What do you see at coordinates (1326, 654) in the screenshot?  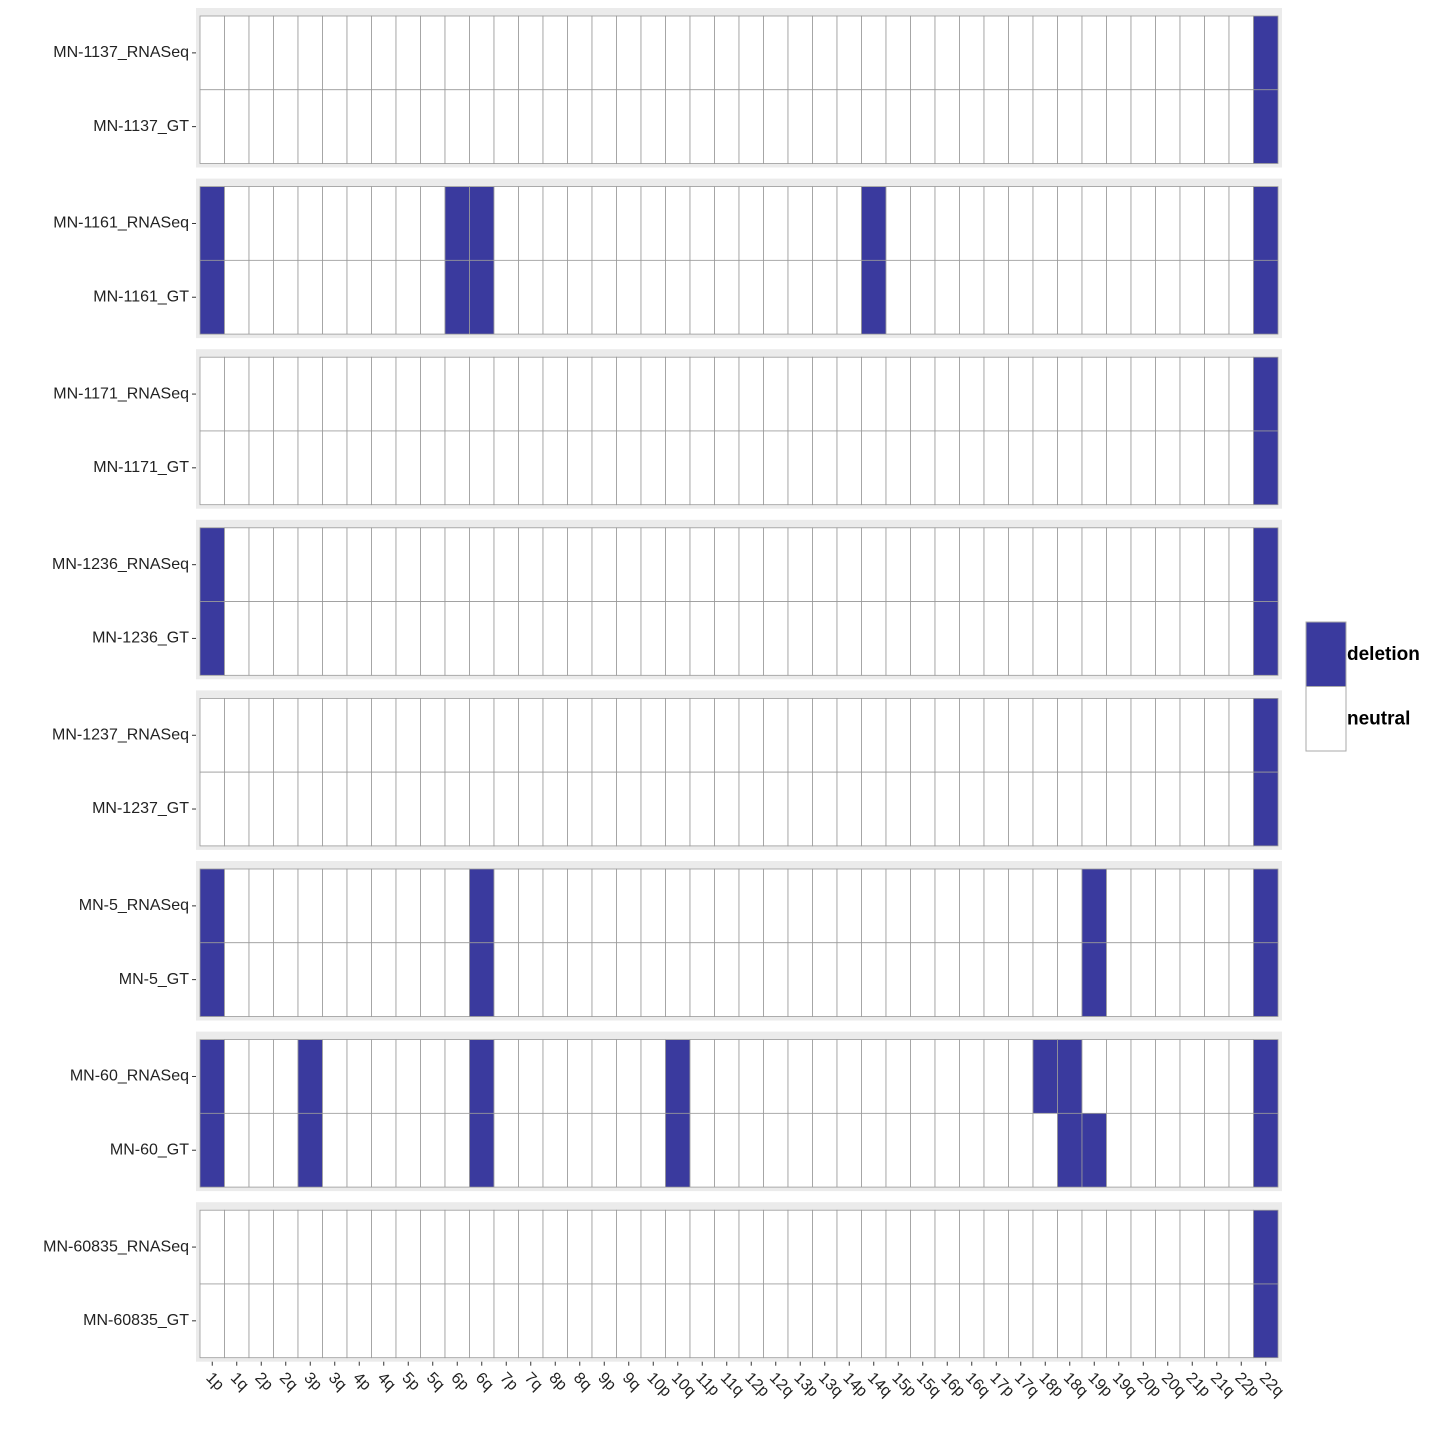 I see `legend-key` at bounding box center [1326, 654].